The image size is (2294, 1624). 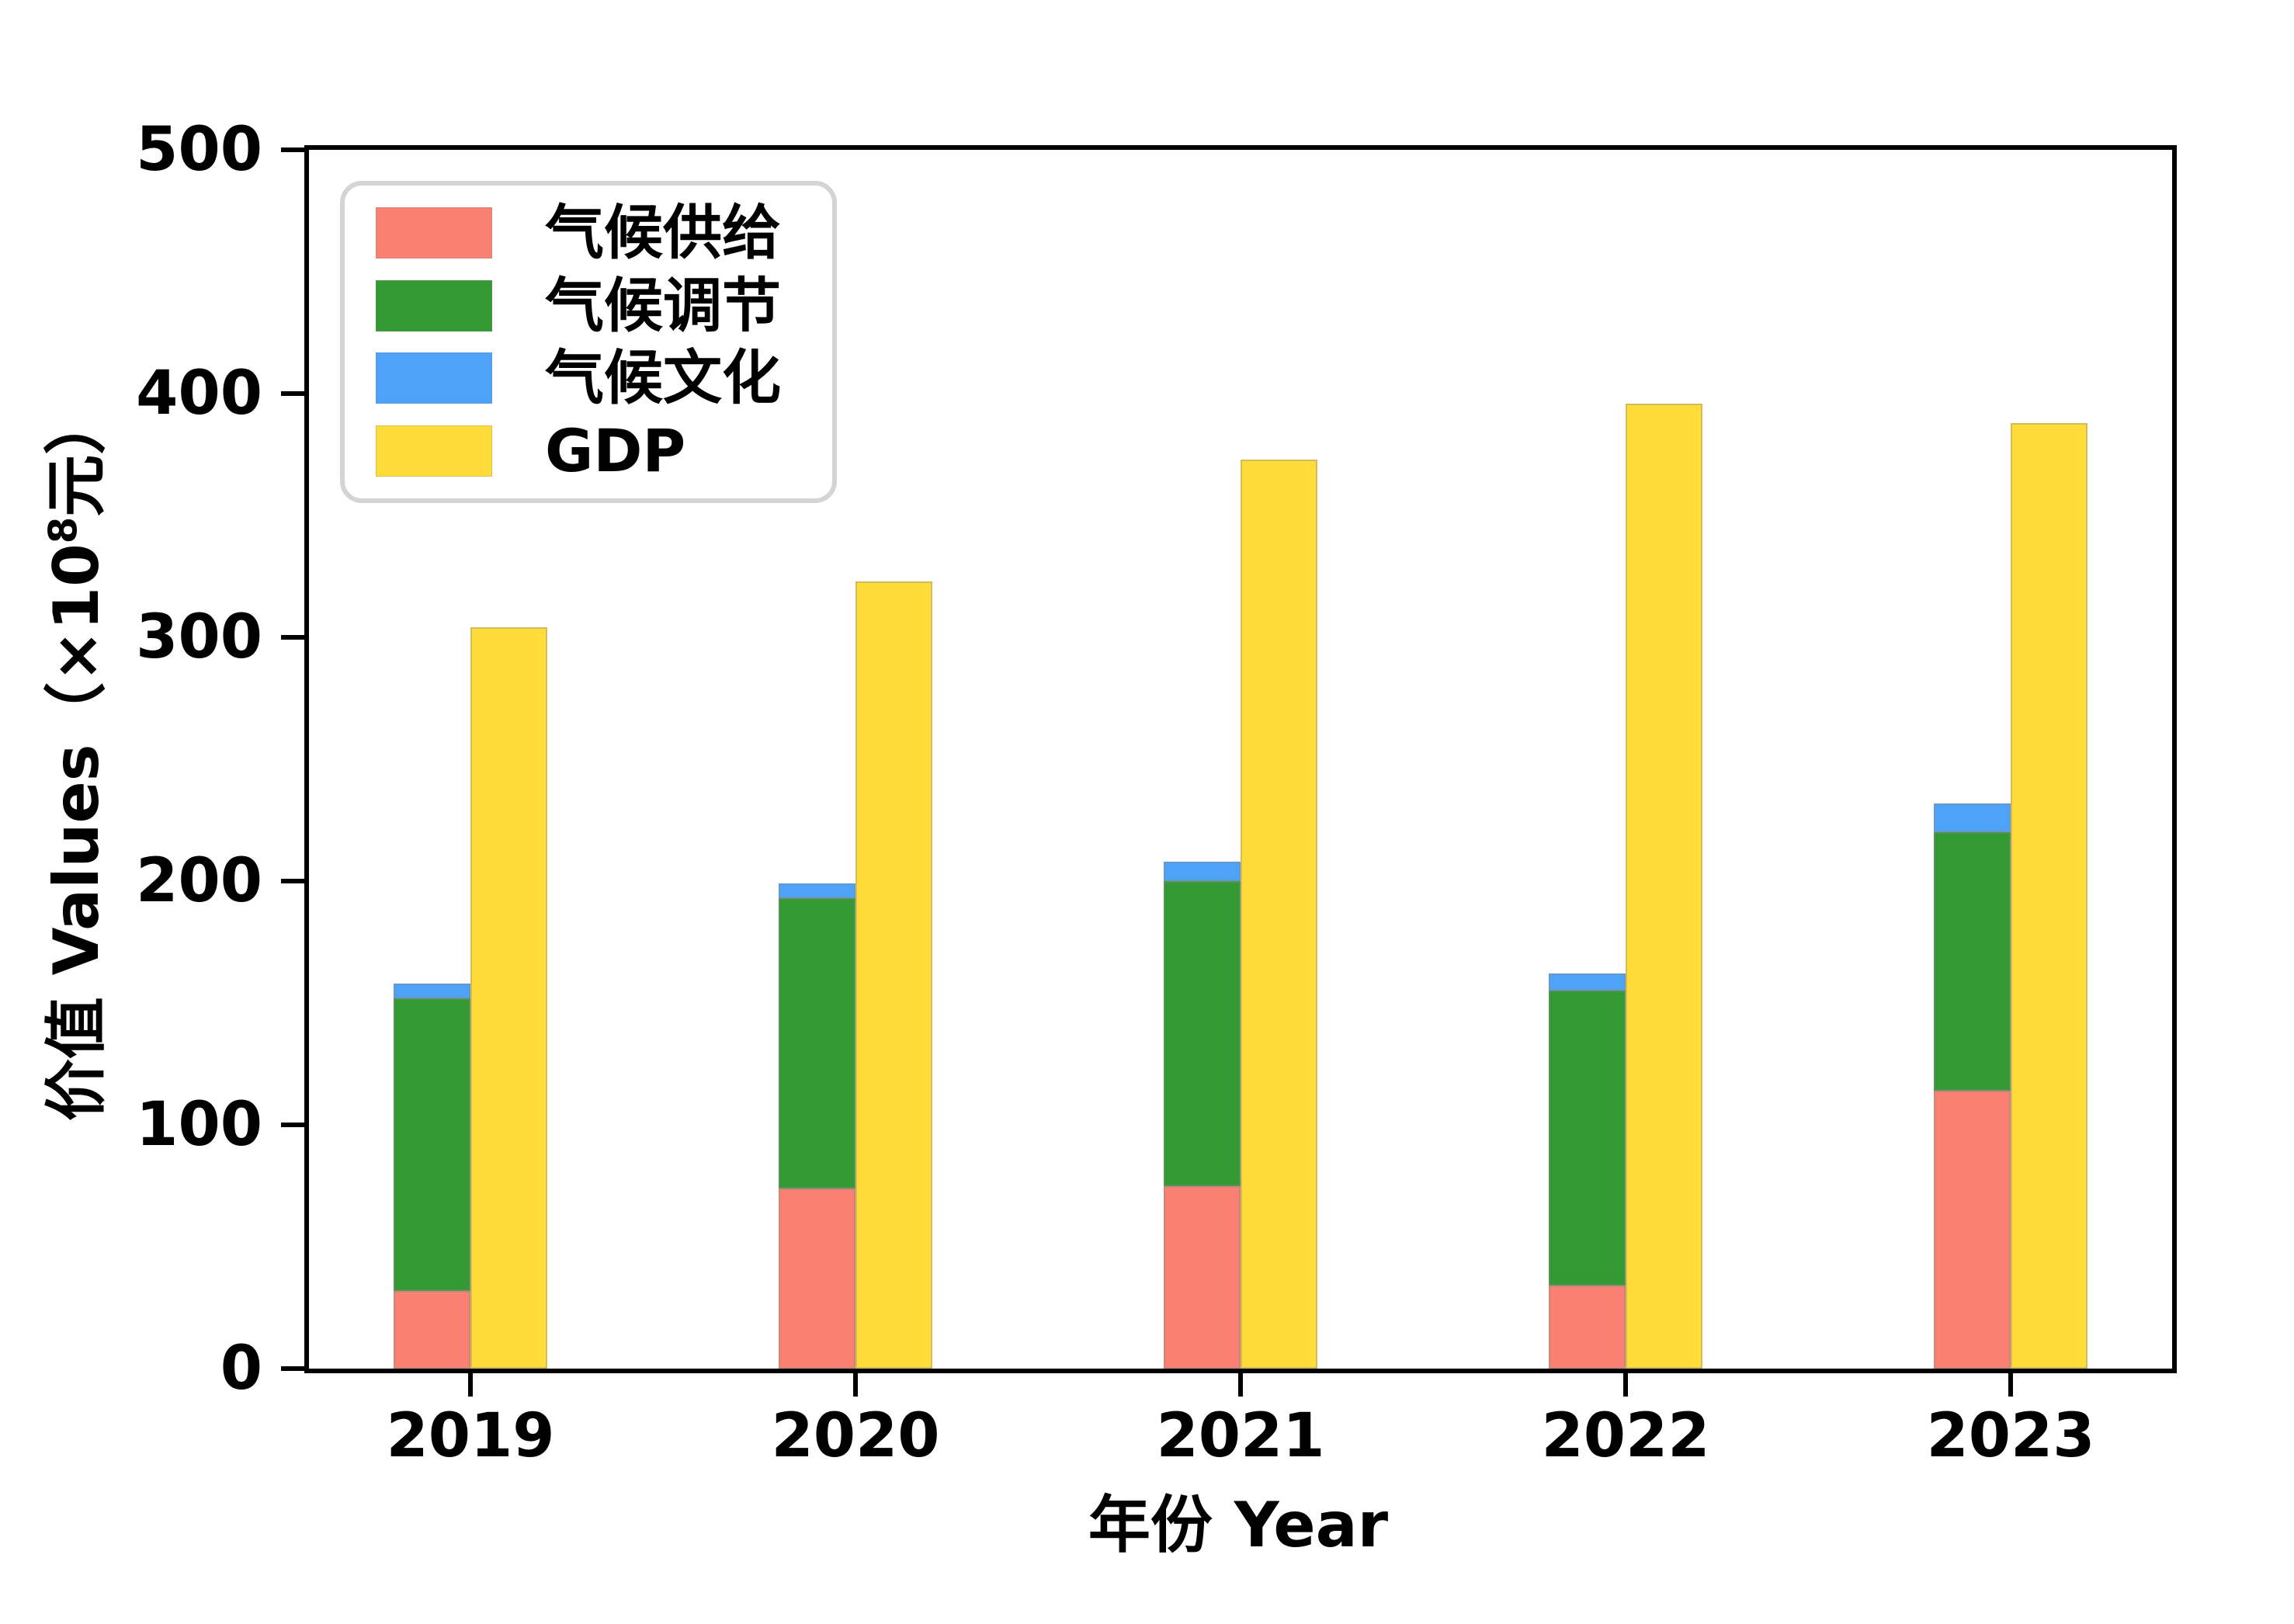 What do you see at coordinates (199, 637) in the screenshot?
I see `y-tick-label: 300` at bounding box center [199, 637].